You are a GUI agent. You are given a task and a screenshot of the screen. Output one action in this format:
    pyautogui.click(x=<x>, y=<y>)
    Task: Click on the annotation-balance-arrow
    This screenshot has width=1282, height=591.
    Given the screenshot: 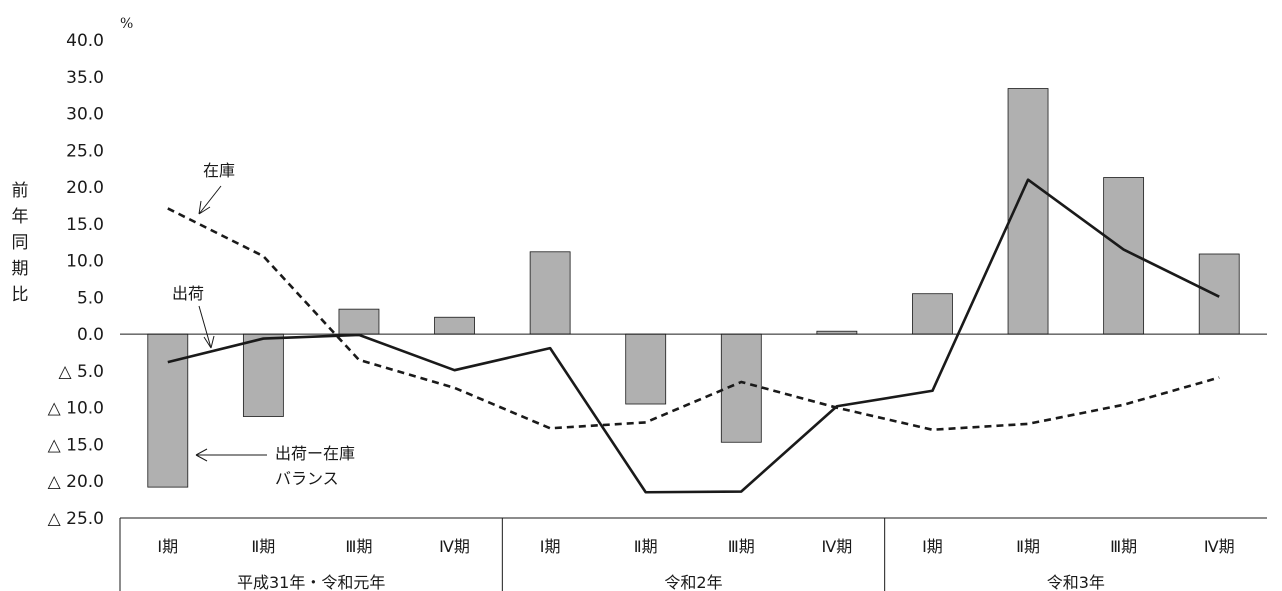 What is the action you would take?
    pyautogui.click(x=231, y=455)
    